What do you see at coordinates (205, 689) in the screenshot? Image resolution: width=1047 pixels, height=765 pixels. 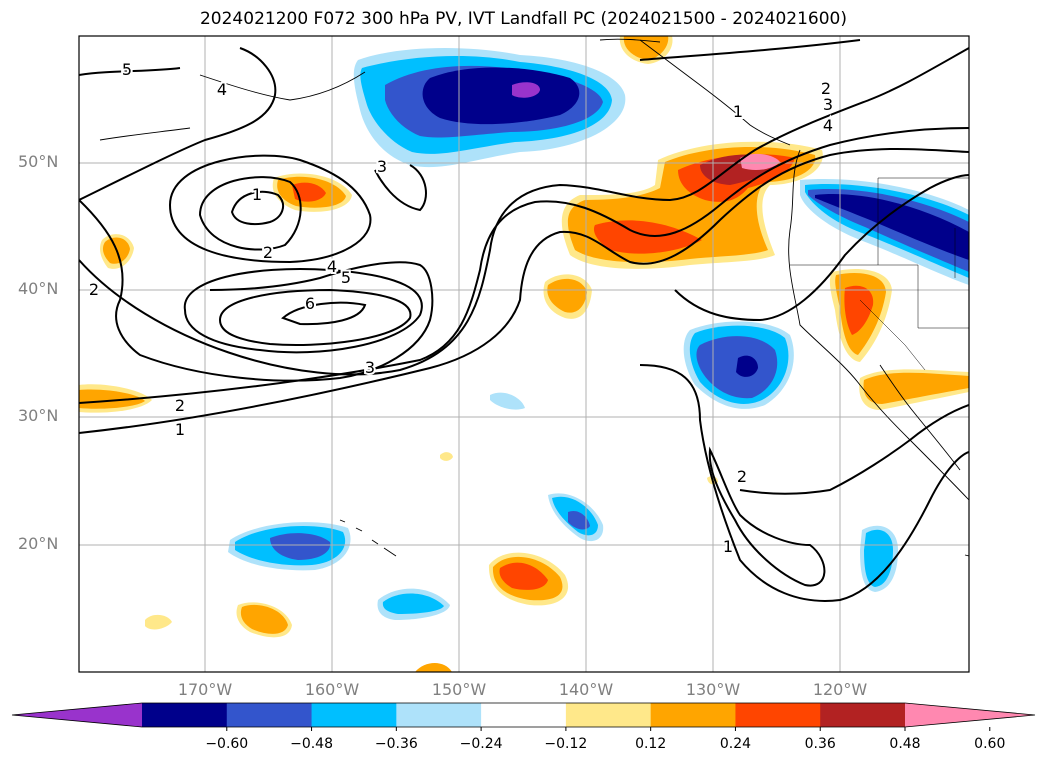 I see `lon-label-170w: 170°W` at bounding box center [205, 689].